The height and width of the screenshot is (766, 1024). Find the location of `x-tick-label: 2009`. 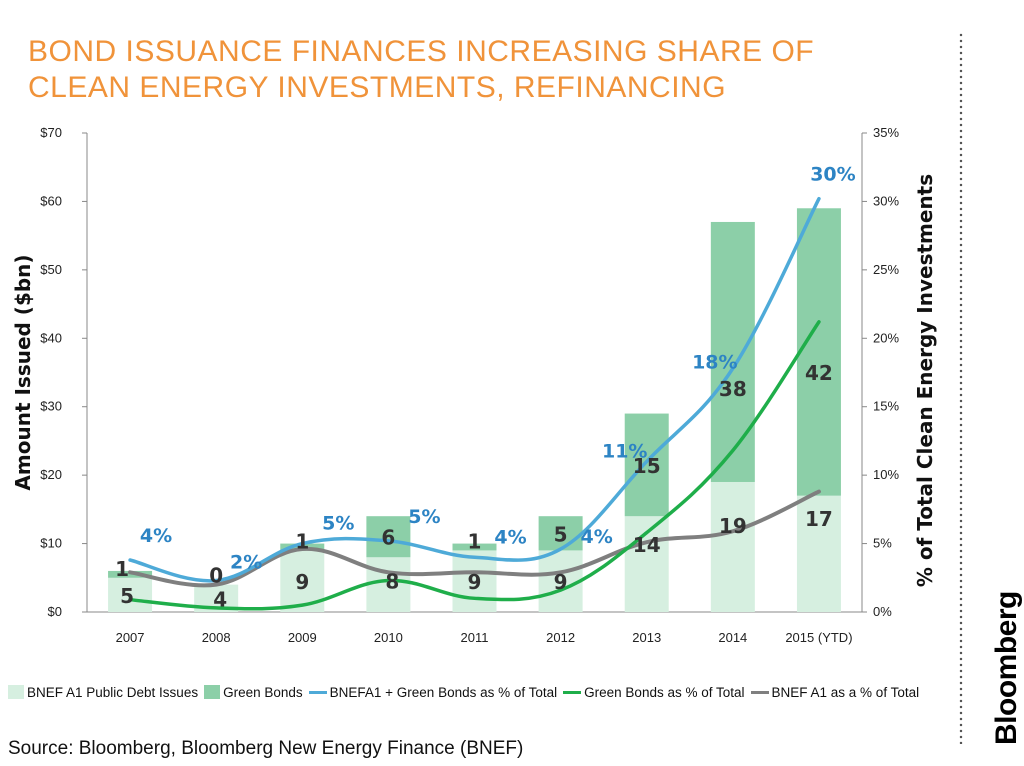

x-tick-label: 2009 is located at coordinates (302, 637).